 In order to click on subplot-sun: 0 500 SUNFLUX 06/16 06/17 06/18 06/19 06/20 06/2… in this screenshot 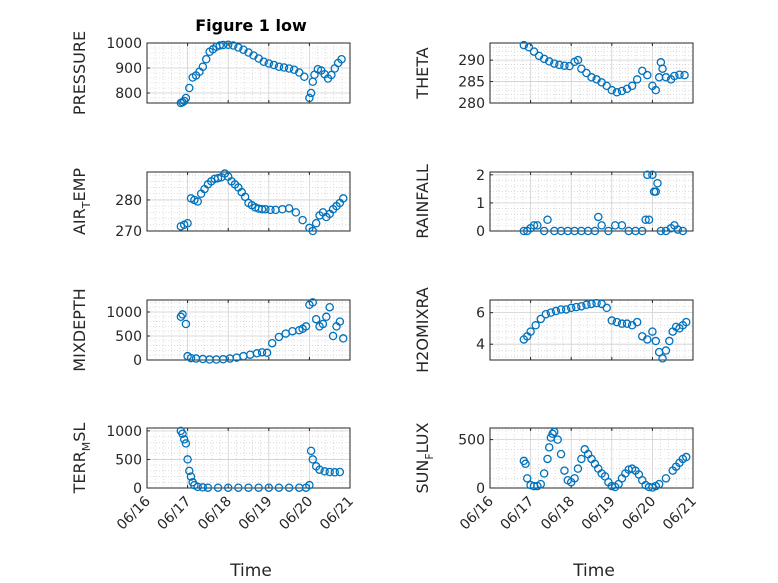, I will do `click(556, 477)`.